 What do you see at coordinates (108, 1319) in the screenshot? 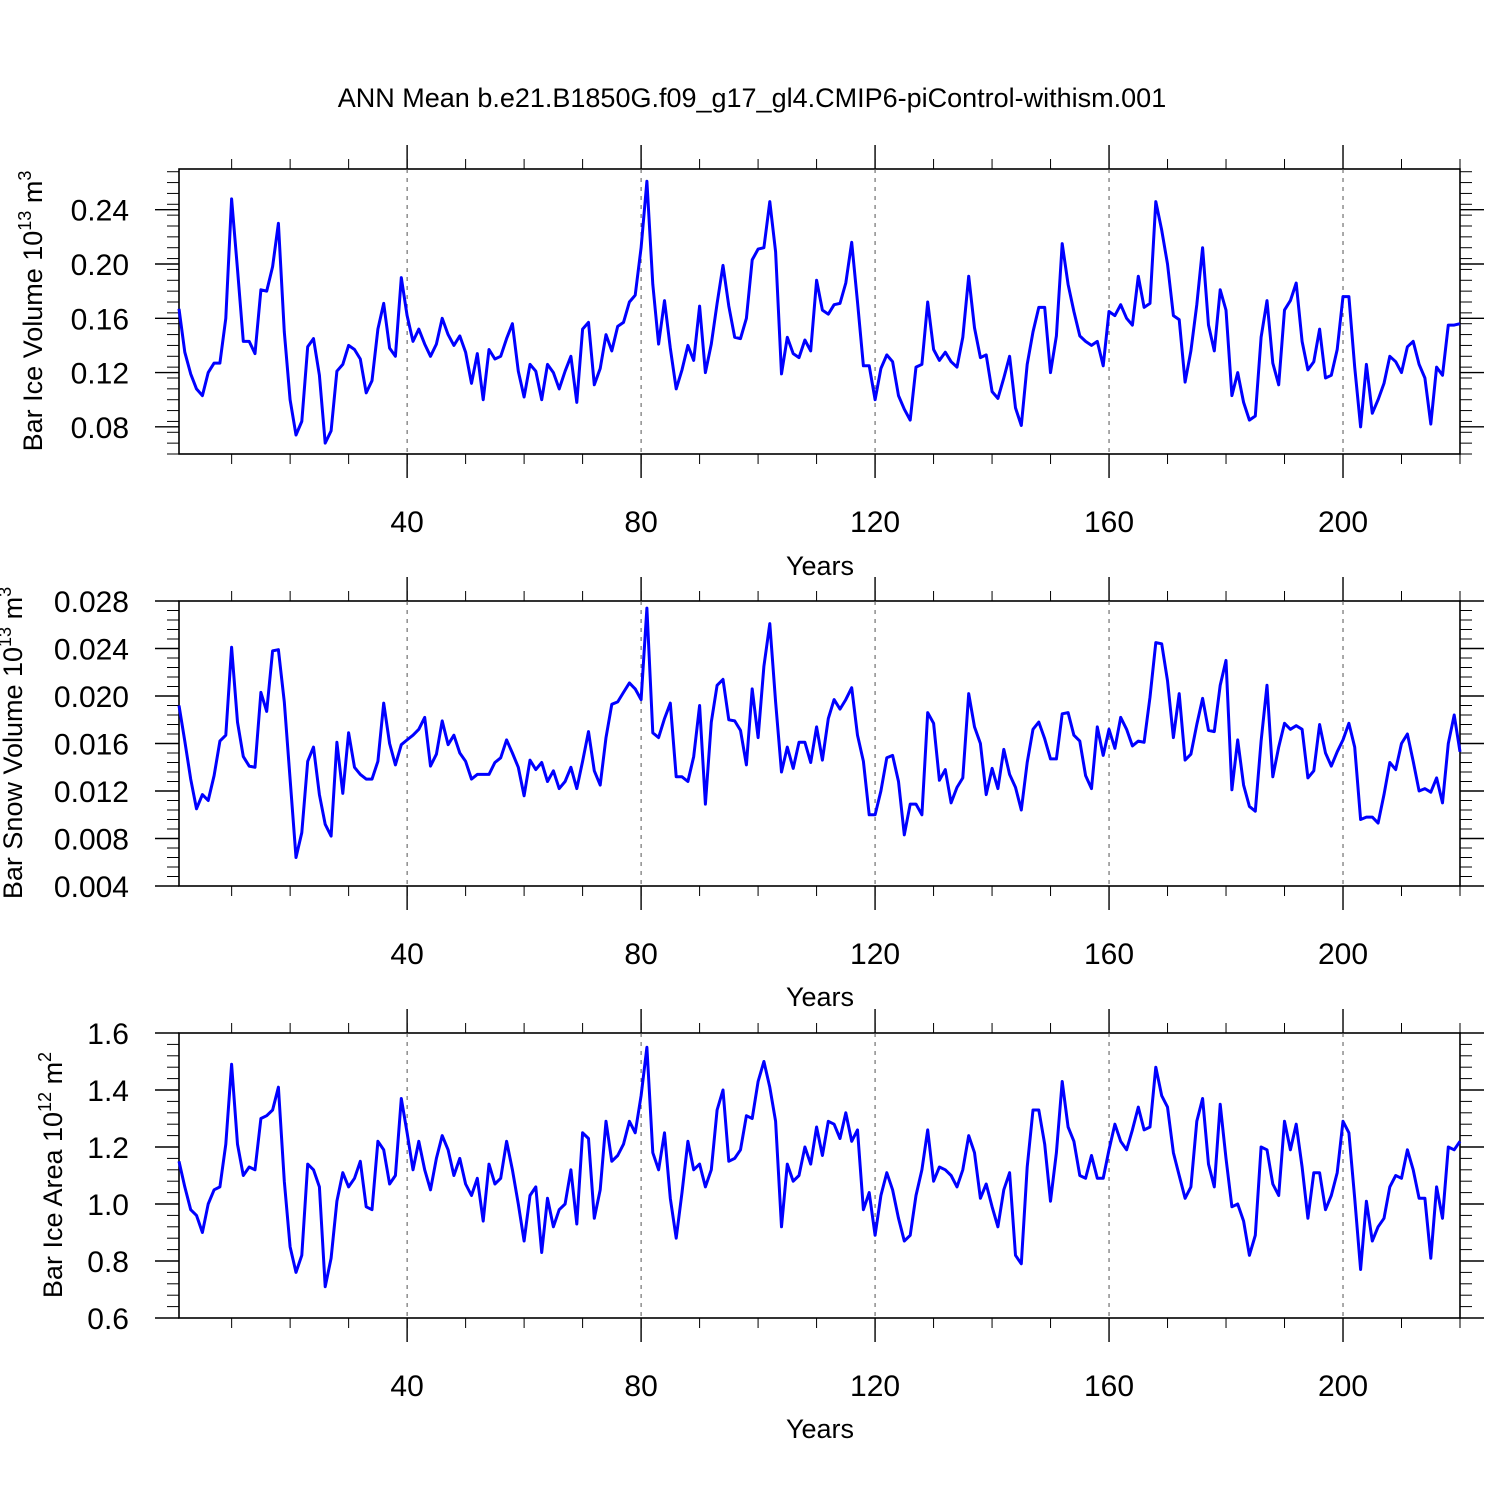
I see `y-tick-label: 0.6` at bounding box center [108, 1319].